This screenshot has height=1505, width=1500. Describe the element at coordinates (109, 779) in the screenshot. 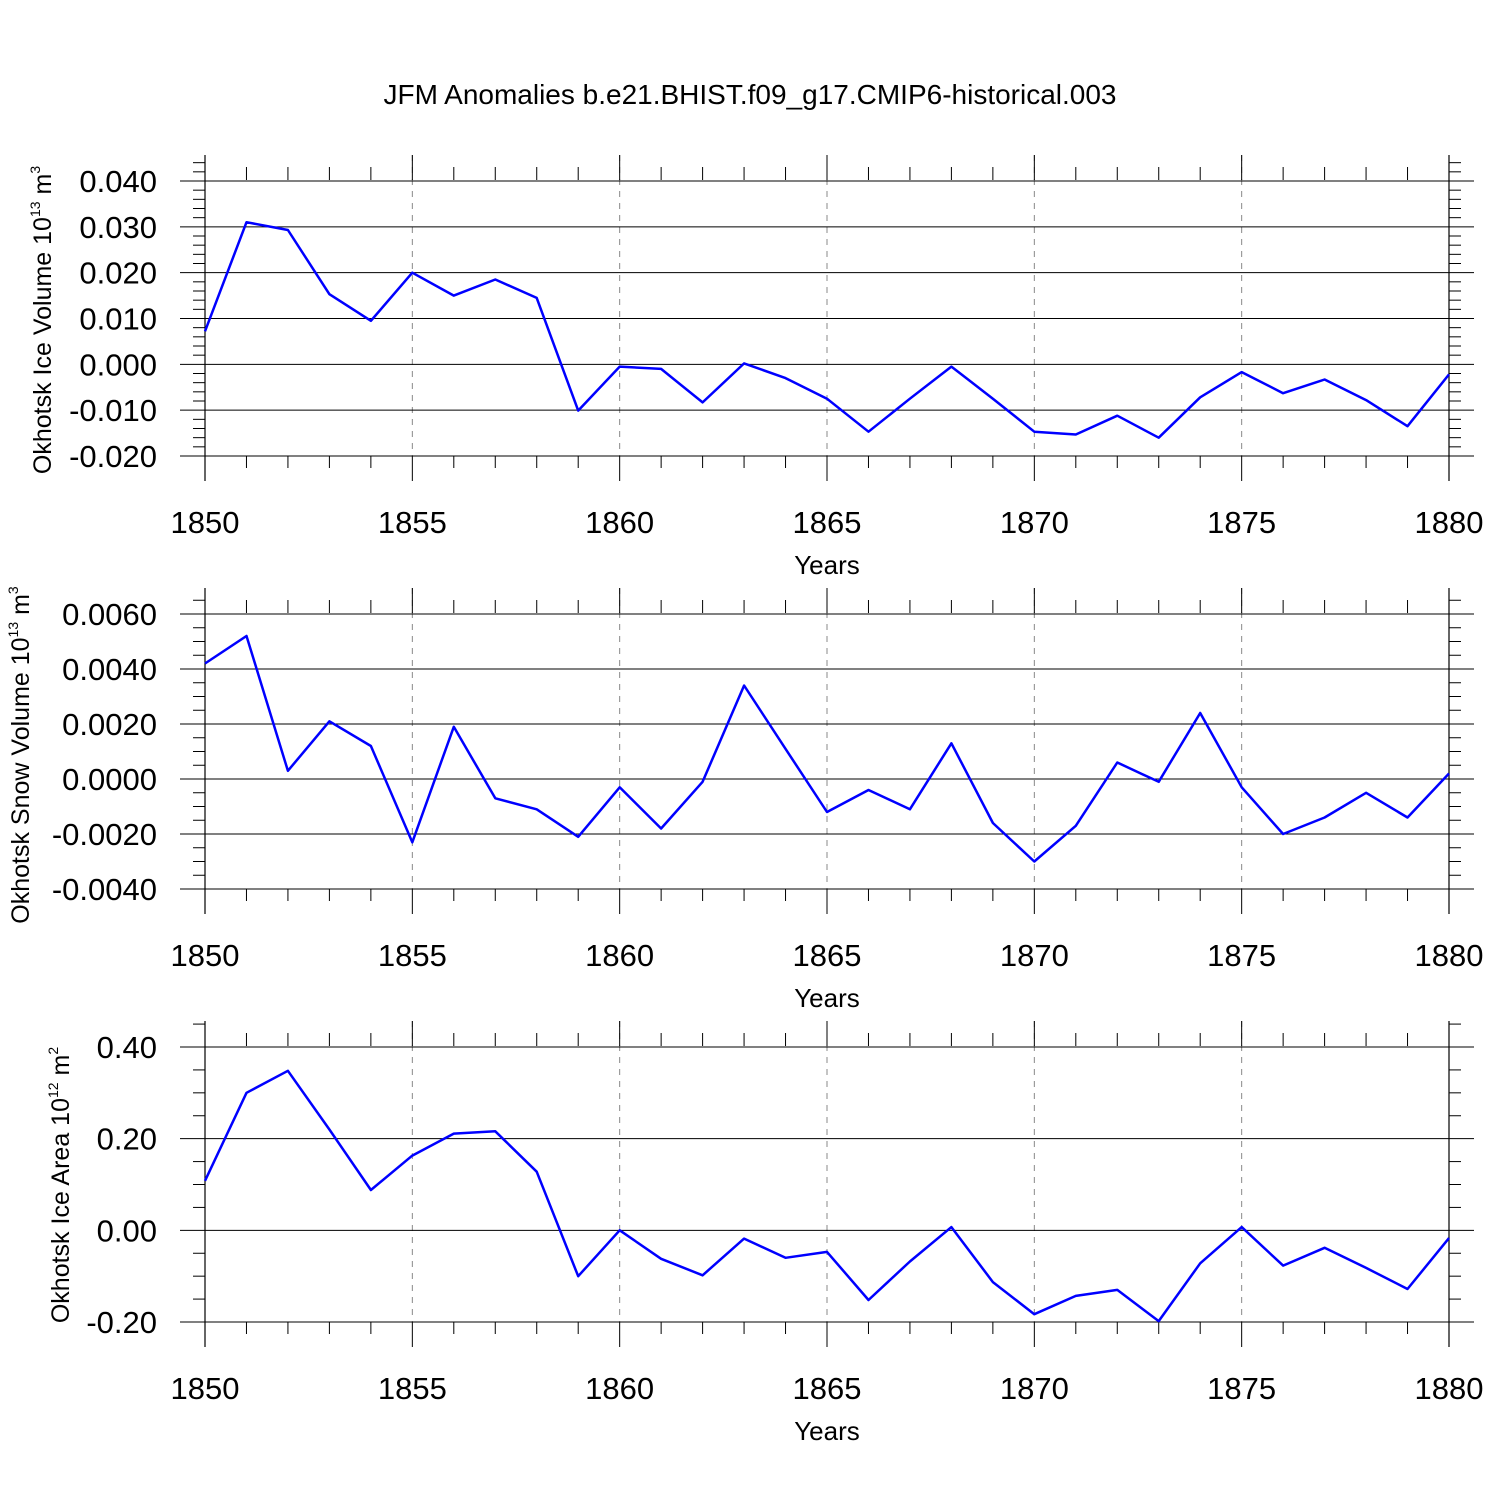

I see `y-tick-label: 0.0000` at that location.